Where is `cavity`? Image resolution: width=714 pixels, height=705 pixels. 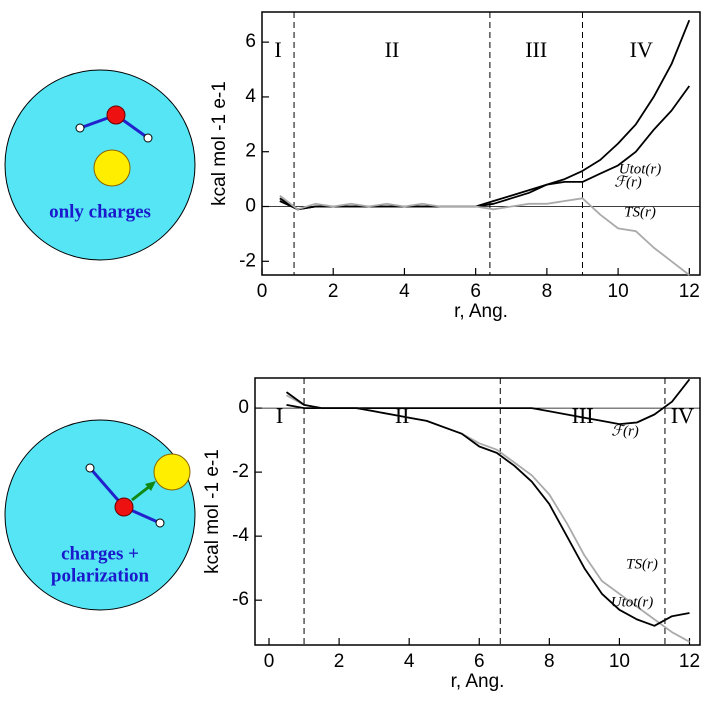 cavity is located at coordinates (100, 515).